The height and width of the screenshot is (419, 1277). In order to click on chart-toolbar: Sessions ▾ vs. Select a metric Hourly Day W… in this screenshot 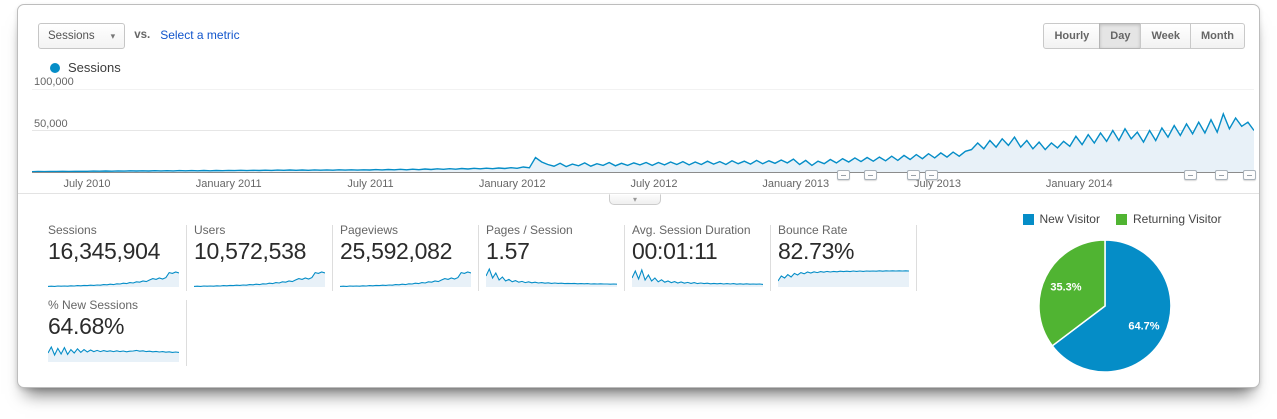, I will do `click(641, 37)`.